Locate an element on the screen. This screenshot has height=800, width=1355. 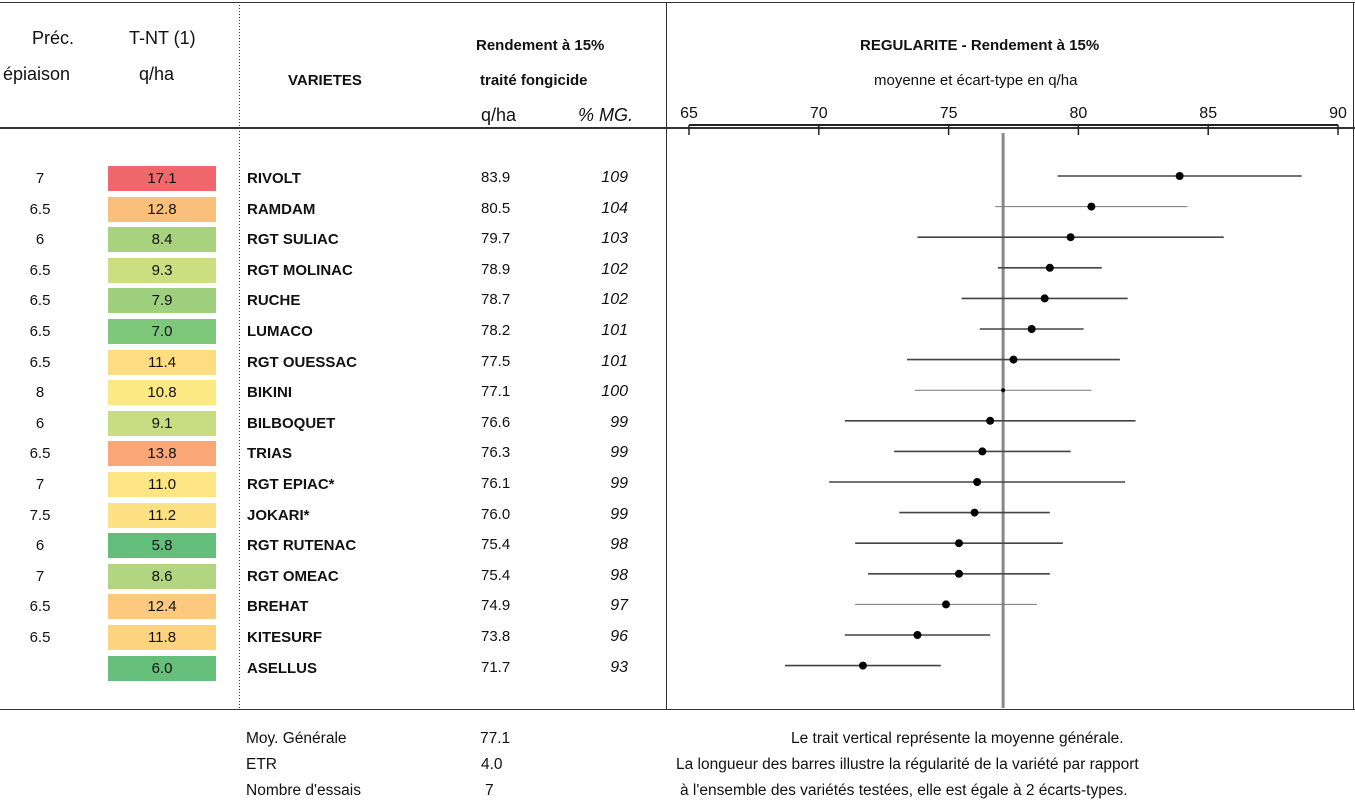
row-tnt-cell: 11.8 is located at coordinates (162, 637).